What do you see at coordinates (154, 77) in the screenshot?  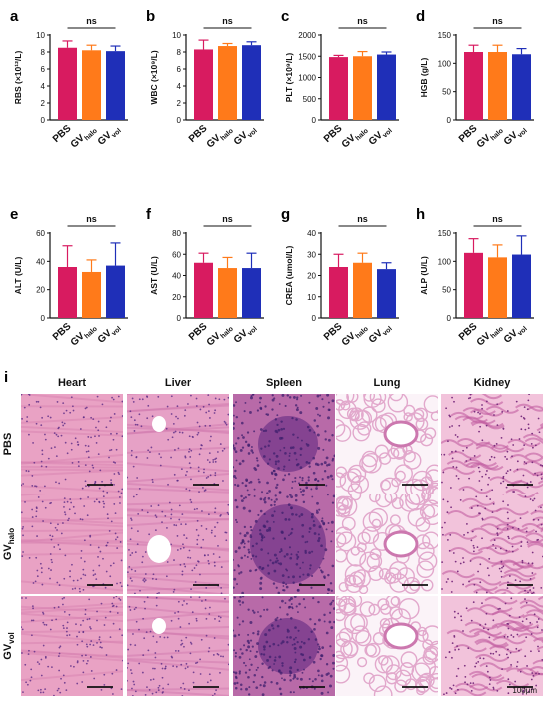 I see `y-axis-label-b: WBC (×10⁹/L)` at bounding box center [154, 77].